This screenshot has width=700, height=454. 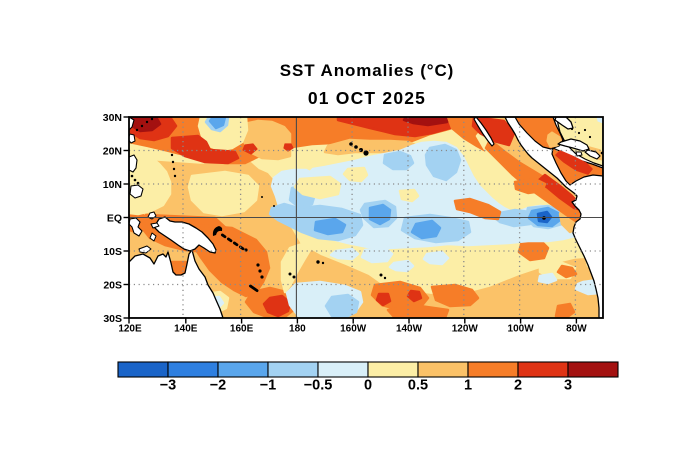 What do you see at coordinates (367, 98) in the screenshot?
I see `svg-text: 01 OCT 2025` at bounding box center [367, 98].